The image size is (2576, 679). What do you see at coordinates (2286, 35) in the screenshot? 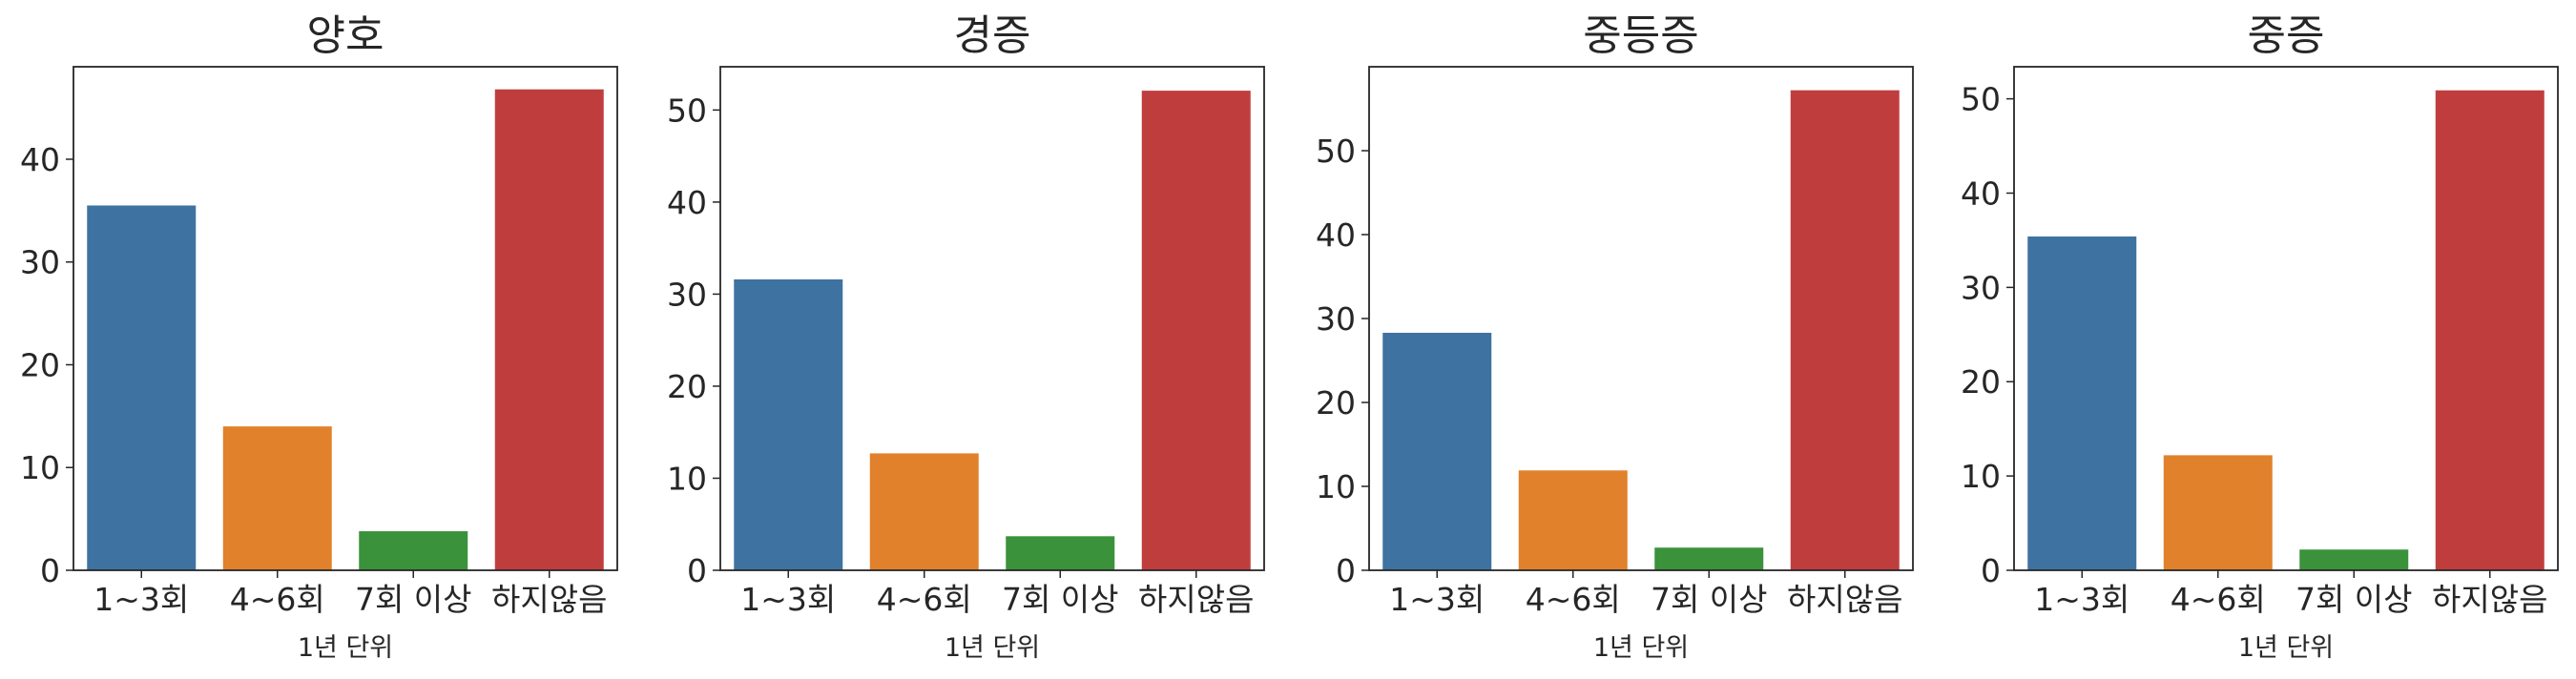
I see `chart-title: 중증` at bounding box center [2286, 35].